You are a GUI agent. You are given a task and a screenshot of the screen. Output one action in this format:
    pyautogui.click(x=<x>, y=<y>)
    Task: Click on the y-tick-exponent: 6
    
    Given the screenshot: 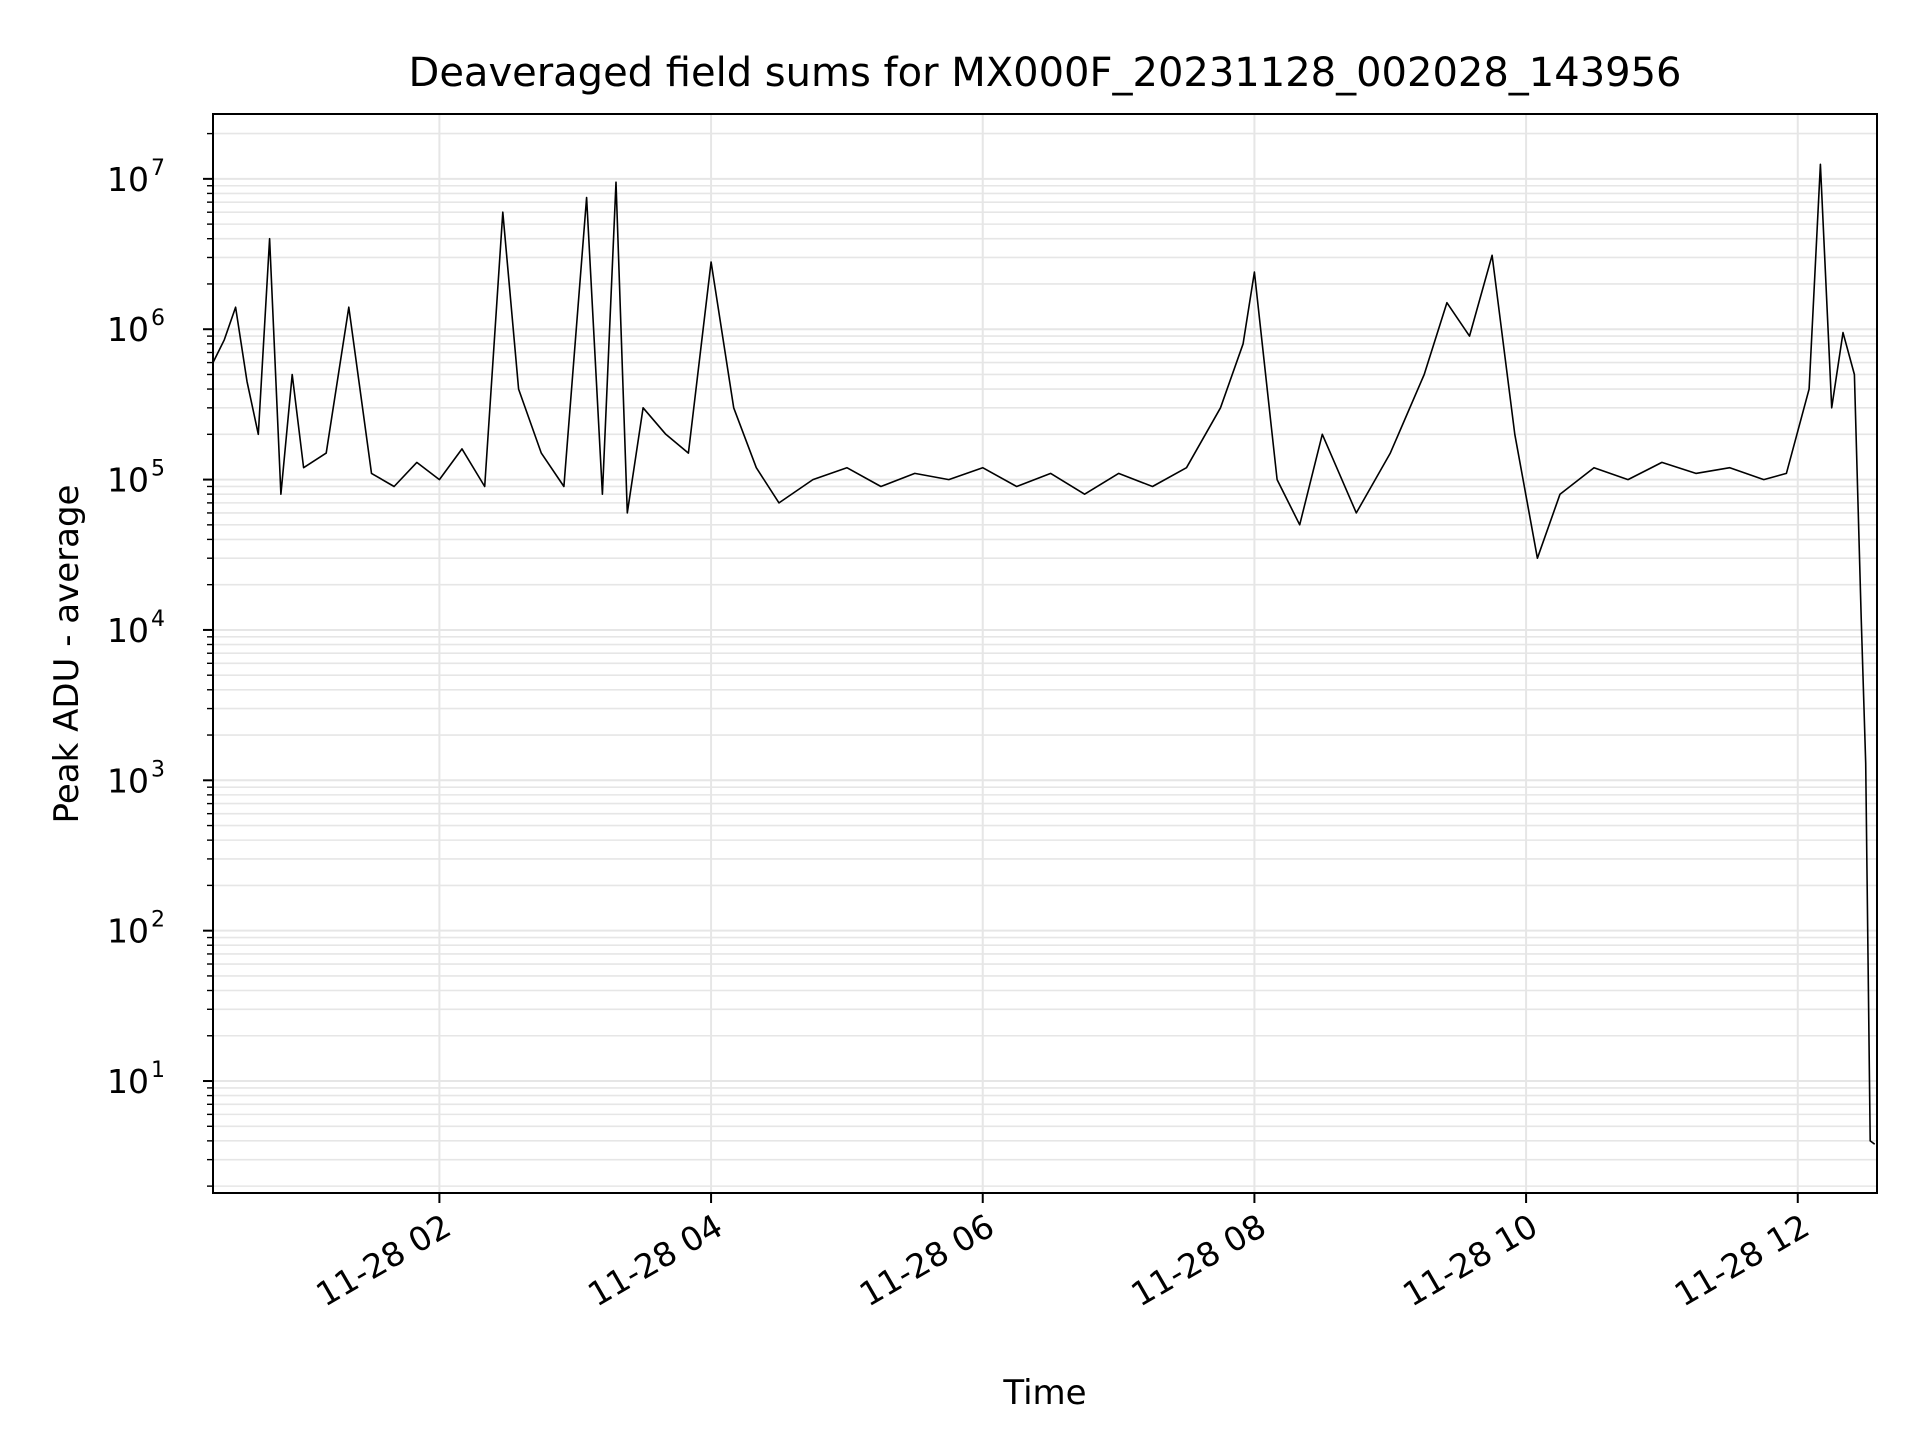 What is the action you would take?
    pyautogui.click(x=158, y=318)
    